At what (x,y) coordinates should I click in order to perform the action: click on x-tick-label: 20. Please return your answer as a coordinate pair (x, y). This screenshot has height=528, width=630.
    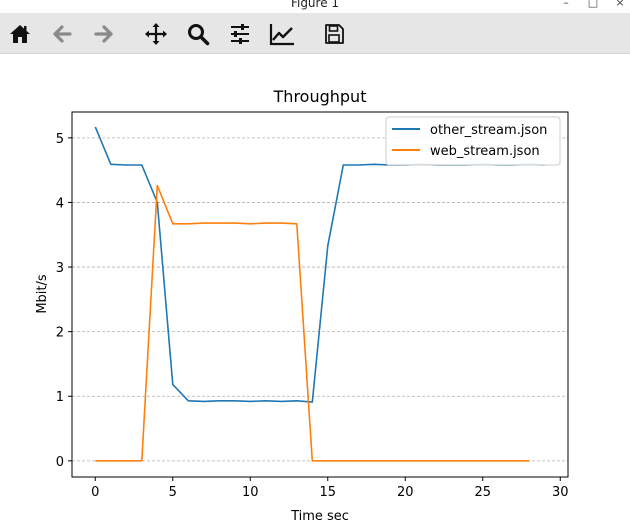
    Looking at the image, I should click on (405, 492).